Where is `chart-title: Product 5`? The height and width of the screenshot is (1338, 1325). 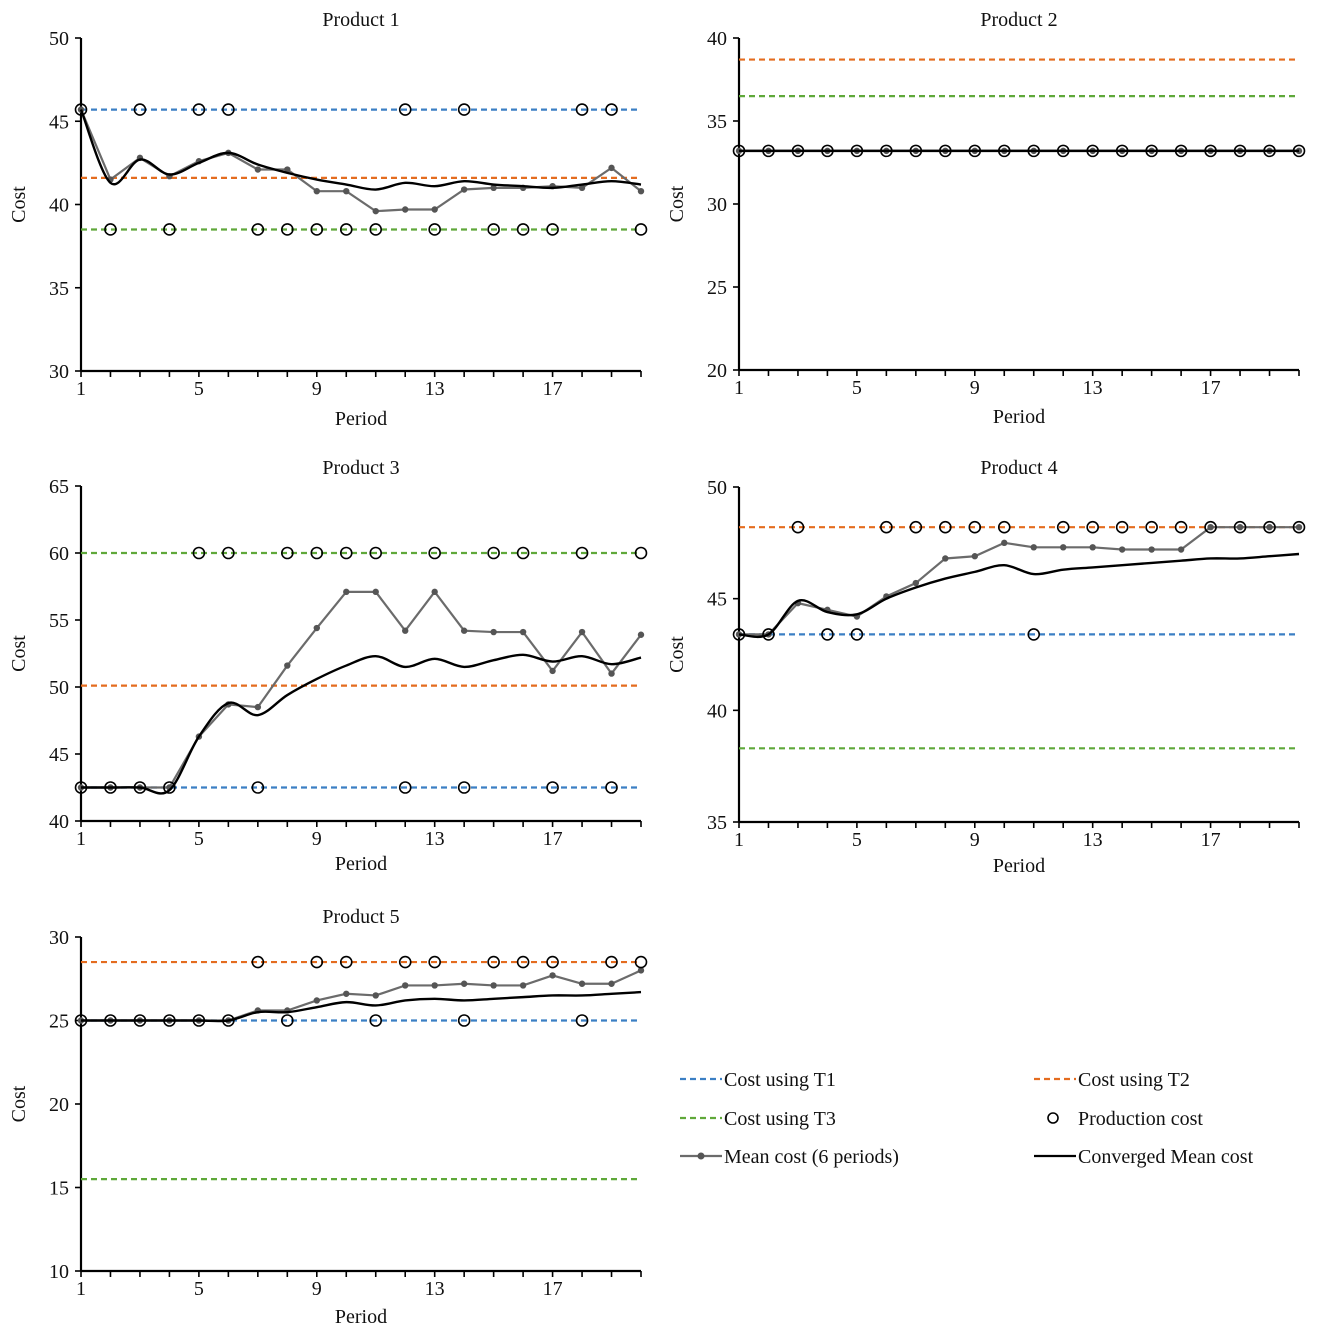 chart-title: Product 5 is located at coordinates (360, 917).